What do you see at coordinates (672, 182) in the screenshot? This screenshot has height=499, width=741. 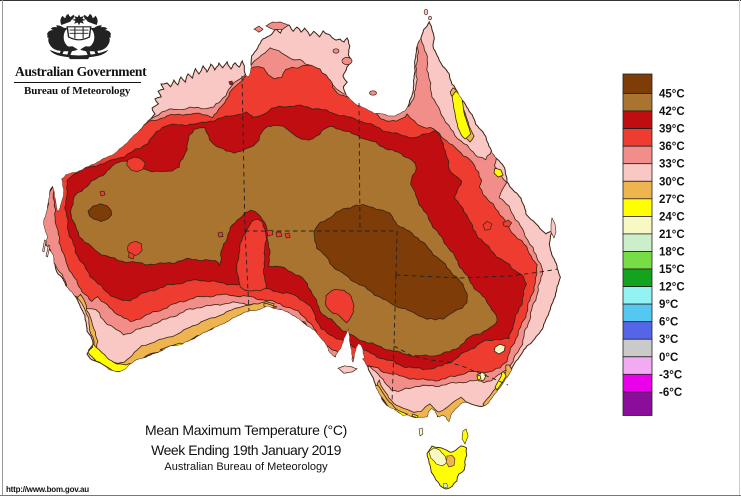 I see `svg-text: 30°C` at bounding box center [672, 182].